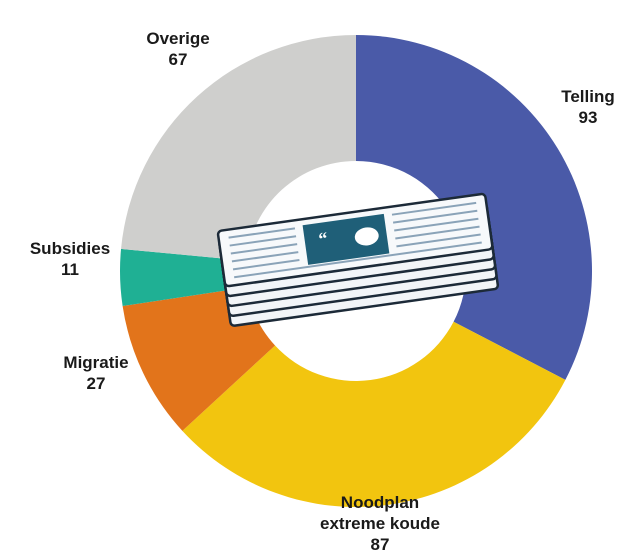  Describe the element at coordinates (70, 269) in the screenshot. I see `label-subsidies-value: 11` at that location.